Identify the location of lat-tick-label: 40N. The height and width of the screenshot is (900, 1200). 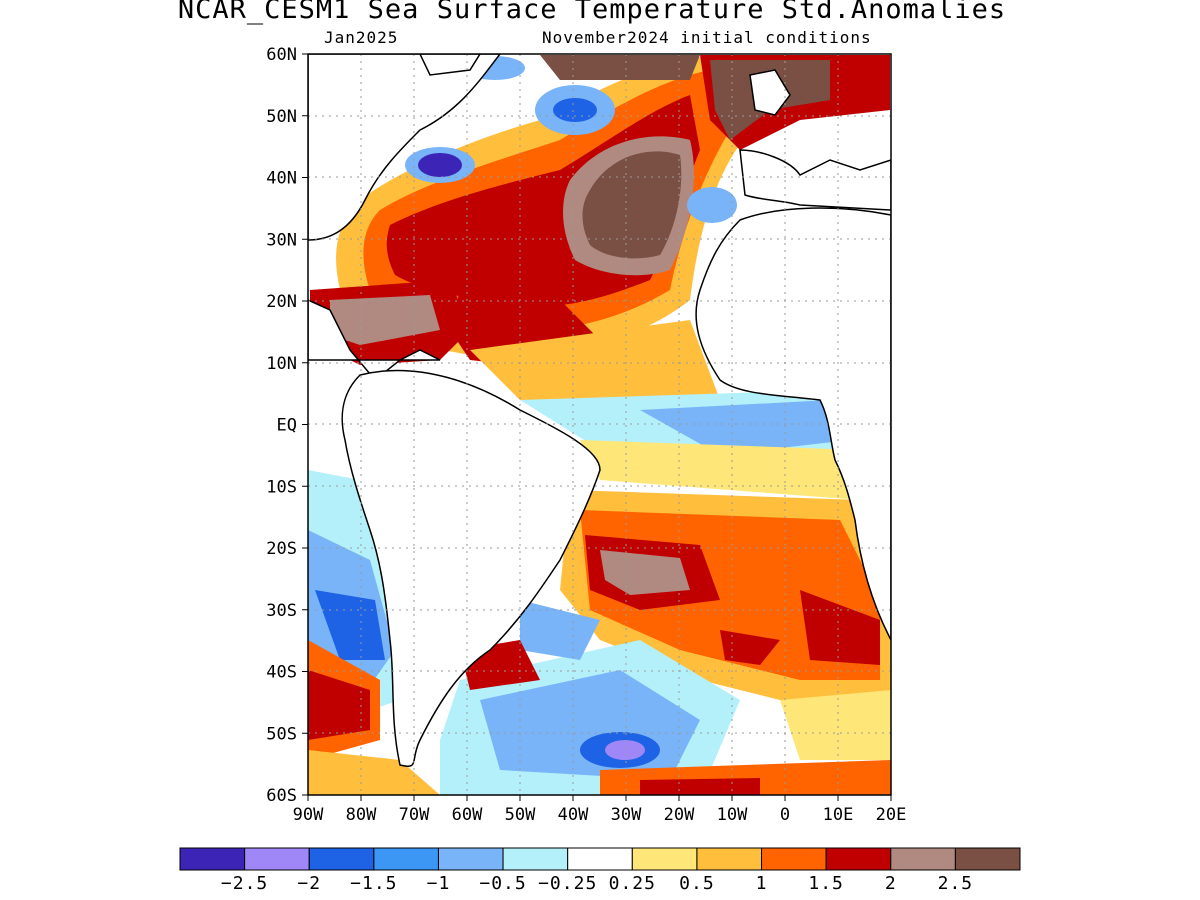
(281, 179).